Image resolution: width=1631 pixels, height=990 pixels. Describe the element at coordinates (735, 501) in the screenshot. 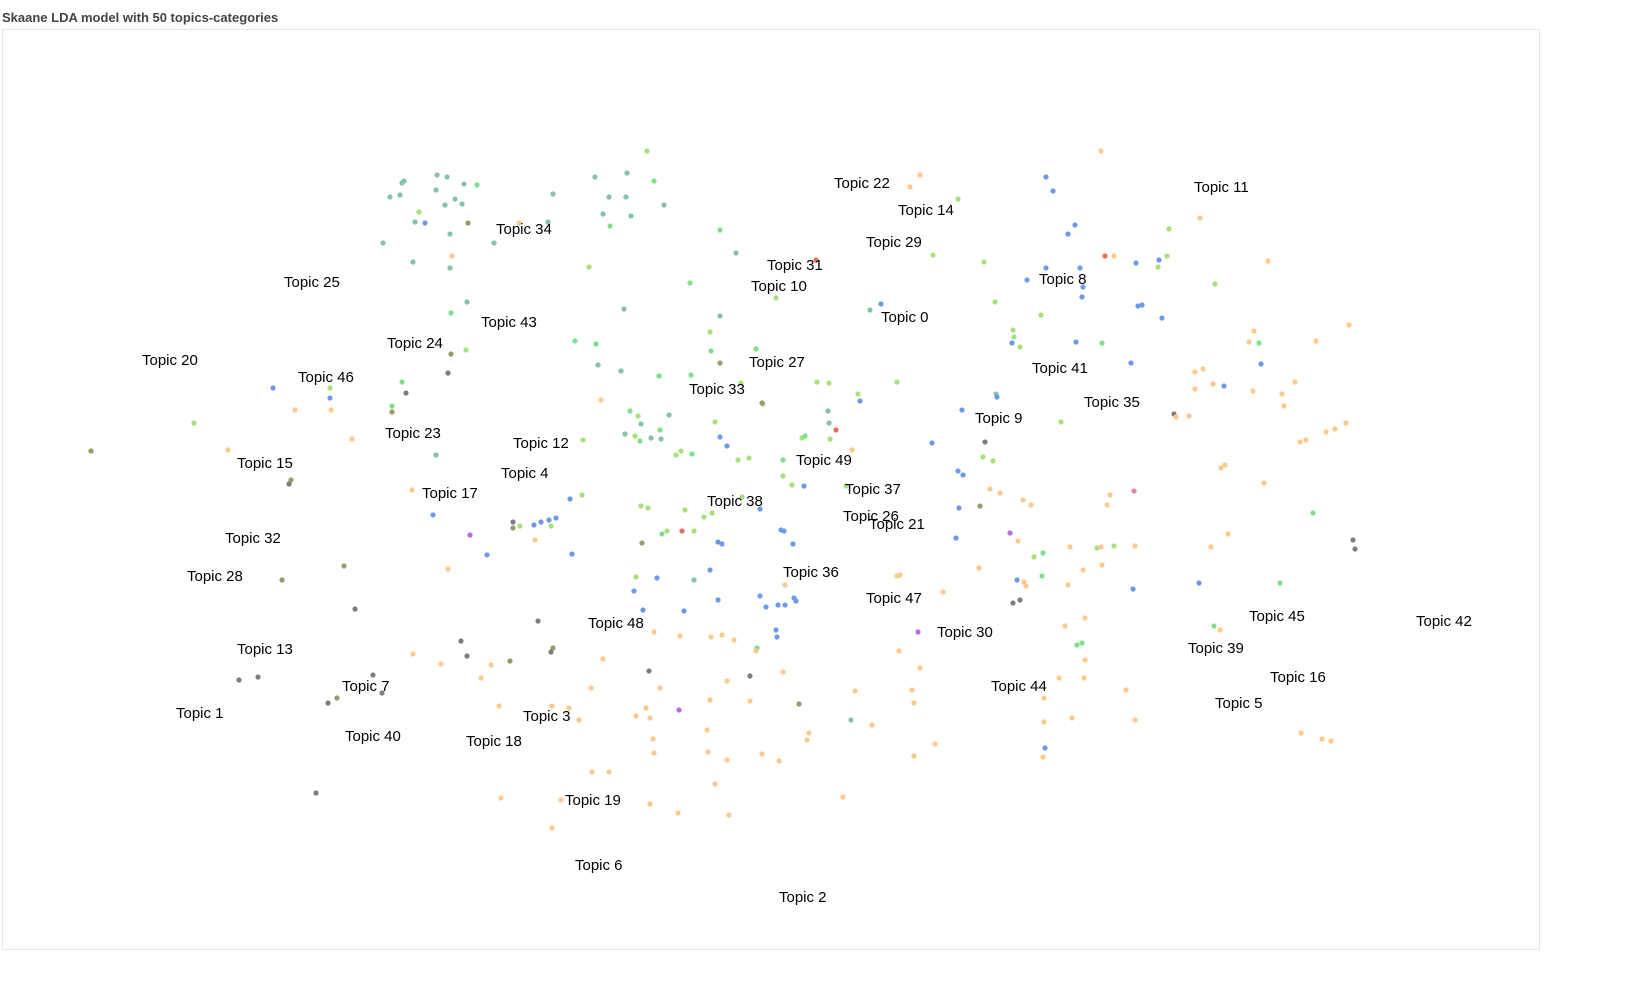

I see `topic-label: Topic 38` at that location.